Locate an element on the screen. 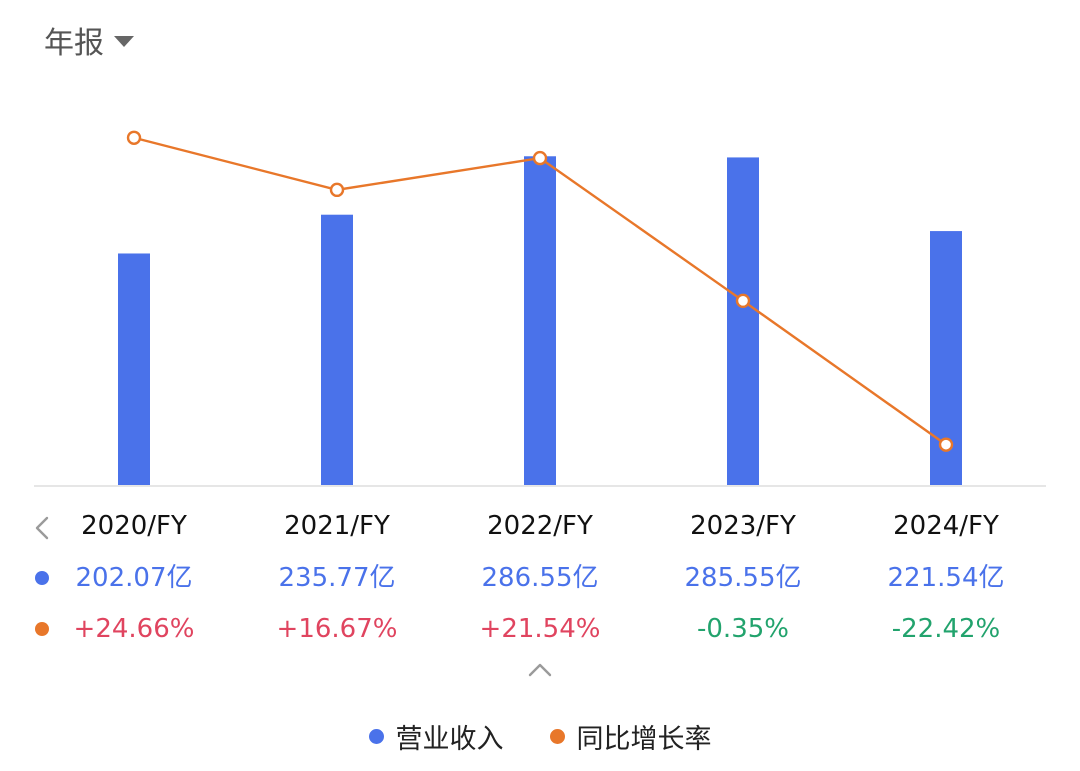 This screenshot has height=771, width=1080. revenue-legend-dot-icon is located at coordinates (376, 736).